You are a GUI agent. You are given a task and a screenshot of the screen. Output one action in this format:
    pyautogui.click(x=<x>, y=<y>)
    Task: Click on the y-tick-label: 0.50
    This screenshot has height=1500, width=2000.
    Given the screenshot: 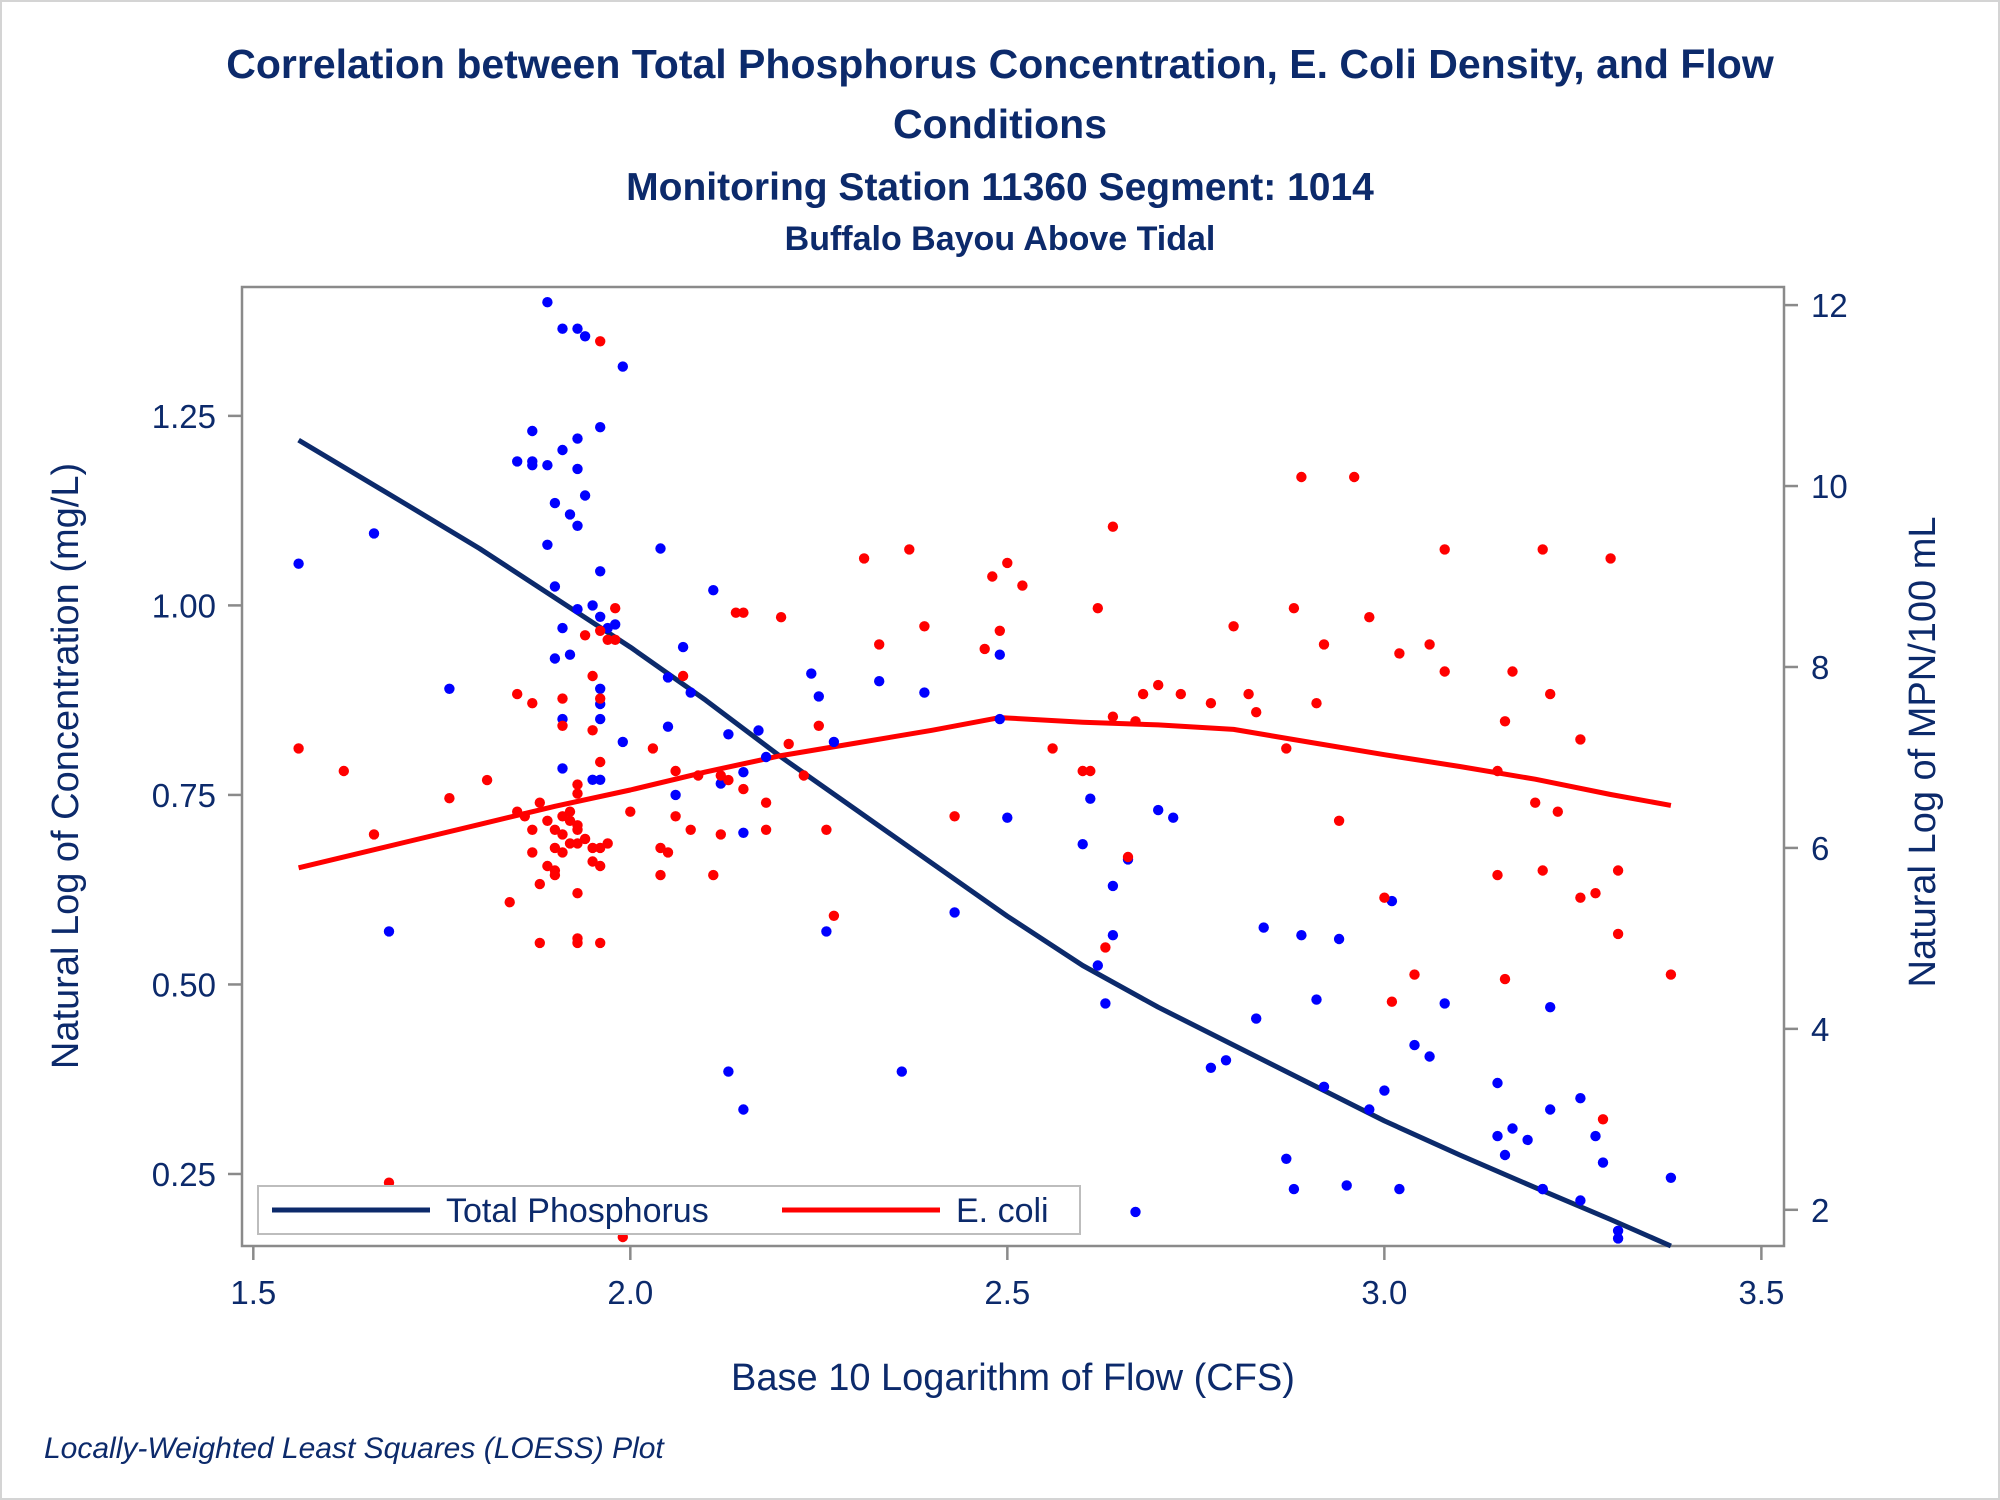 What is the action you would take?
    pyautogui.click(x=184, y=984)
    